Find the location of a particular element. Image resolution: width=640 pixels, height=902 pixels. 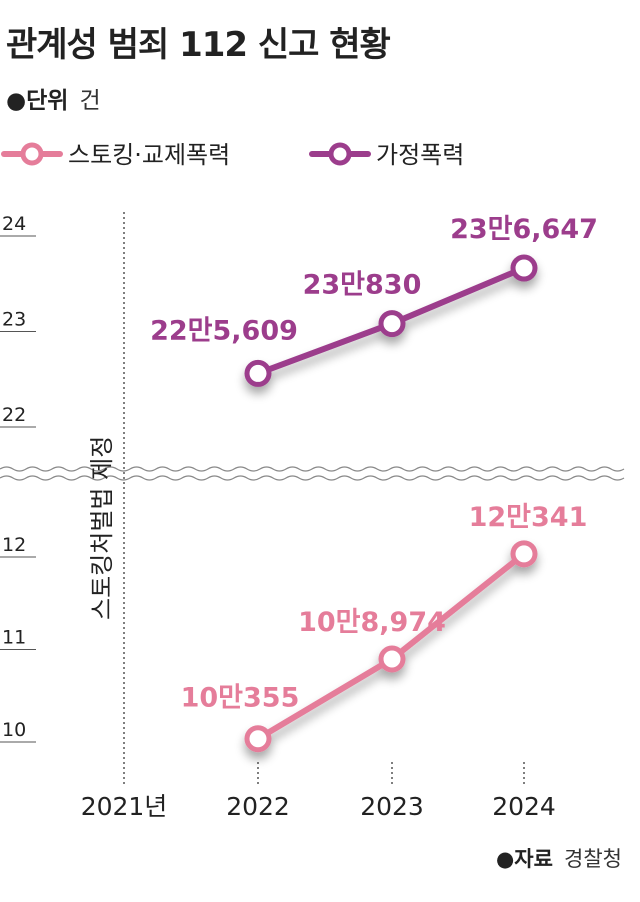

unit-note: ●단위 건 is located at coordinates (53, 101).